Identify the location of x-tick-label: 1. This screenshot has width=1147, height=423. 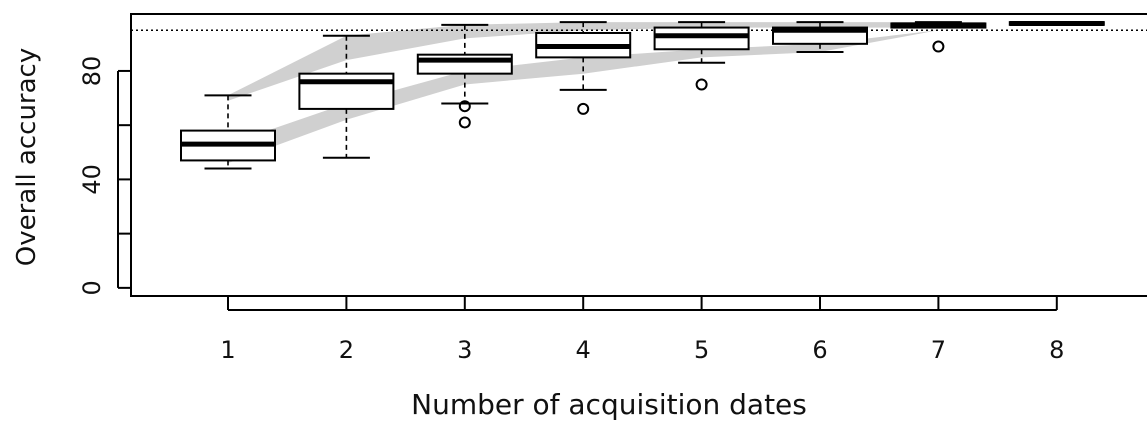
(227, 350).